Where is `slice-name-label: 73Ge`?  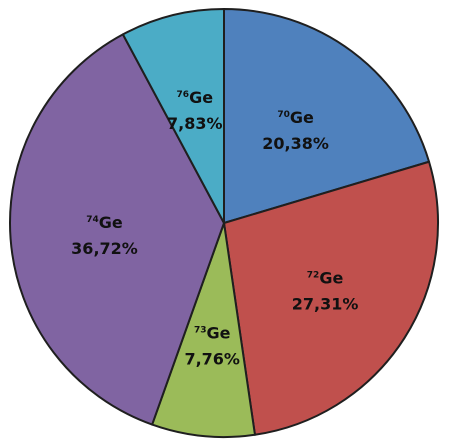 slice-name-label: 73Ge is located at coordinates (212, 332).